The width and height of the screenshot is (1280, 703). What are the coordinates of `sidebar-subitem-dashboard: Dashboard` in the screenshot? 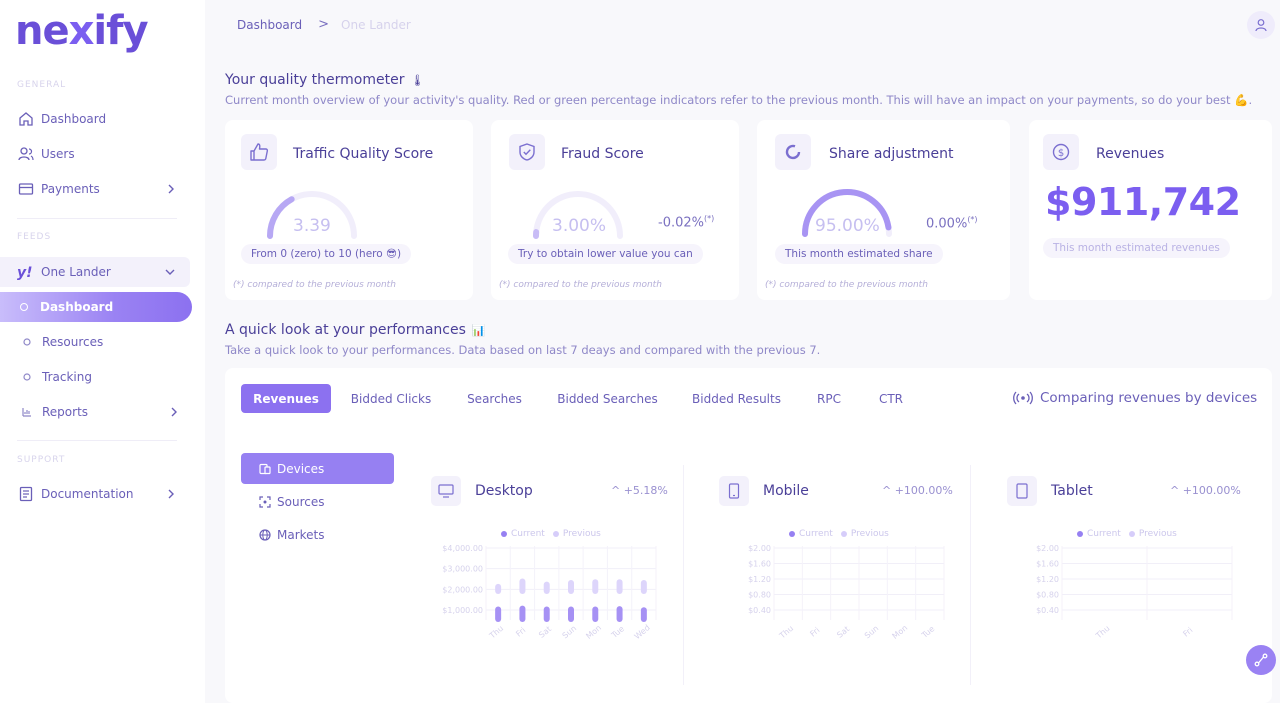 It's located at (96, 307).